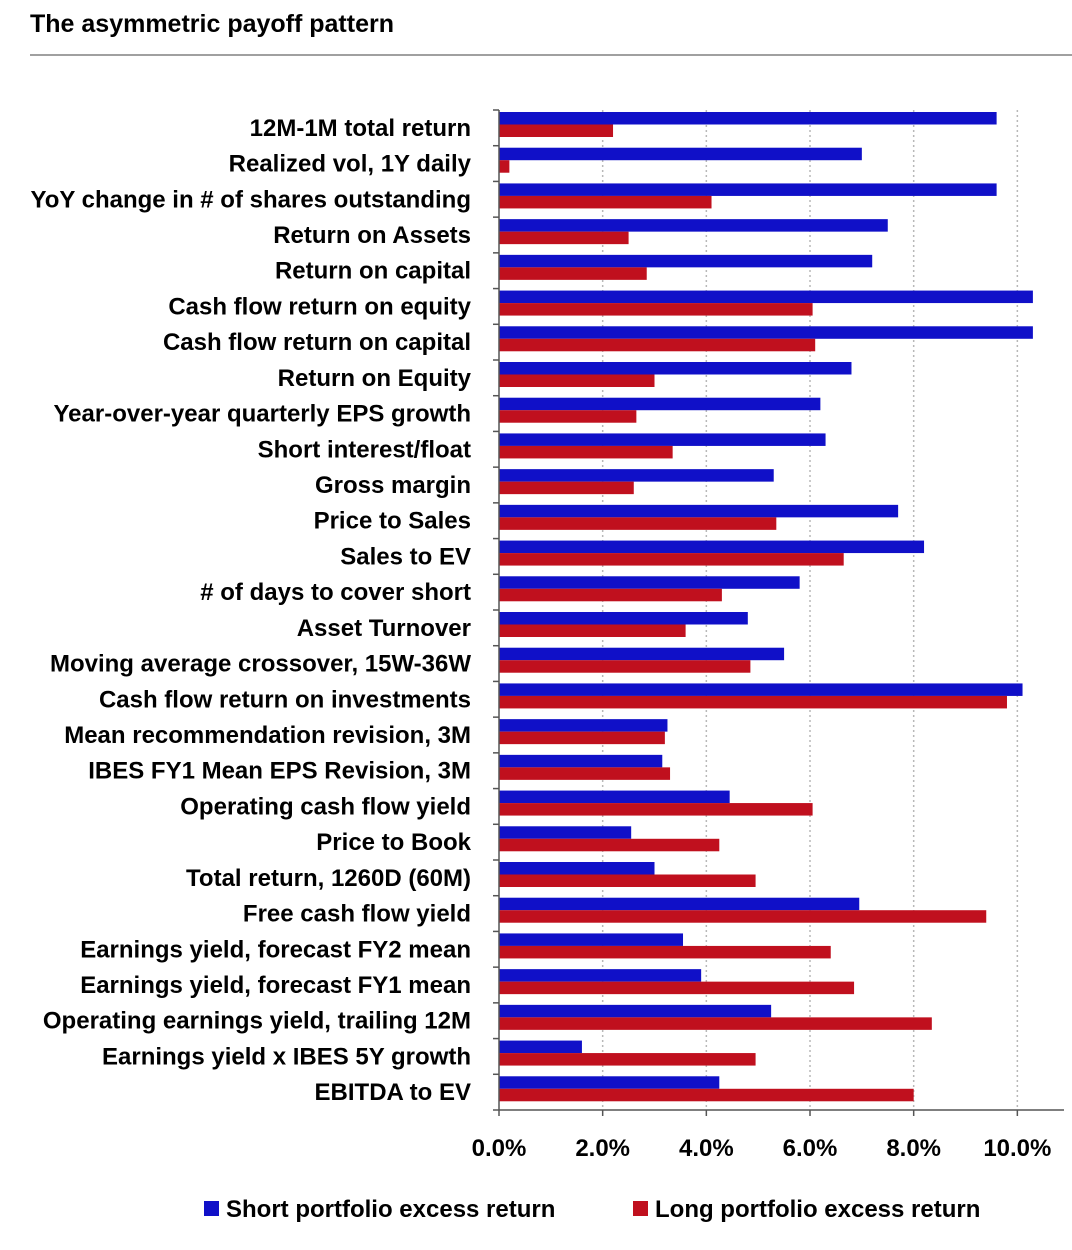 Image resolution: width=1072 pixels, height=1250 pixels. I want to click on category-label-15: Moving average crossover, 15W-36W, so click(260, 664).